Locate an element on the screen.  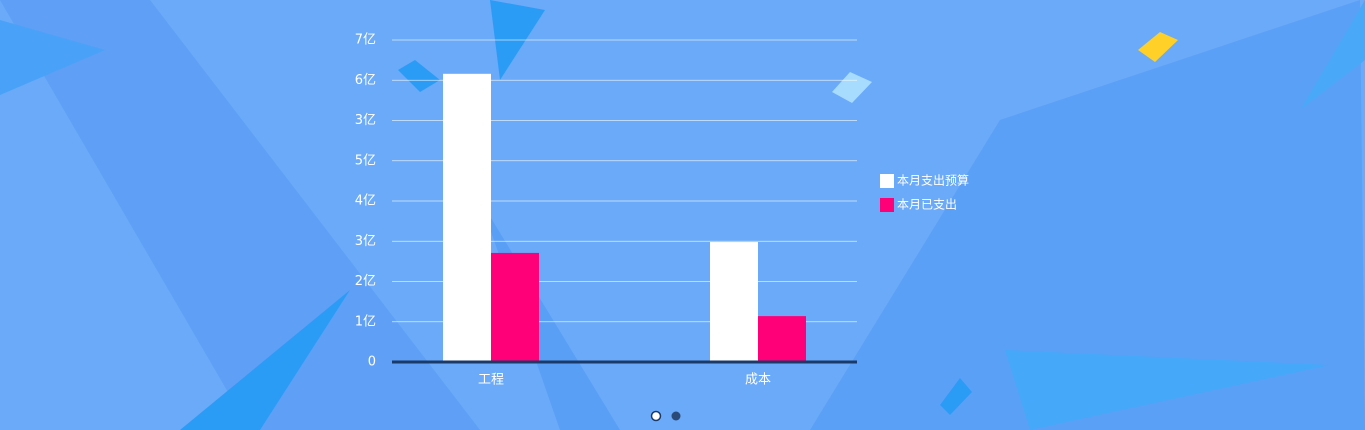
y-tick-label: 0 is located at coordinates (372, 362).